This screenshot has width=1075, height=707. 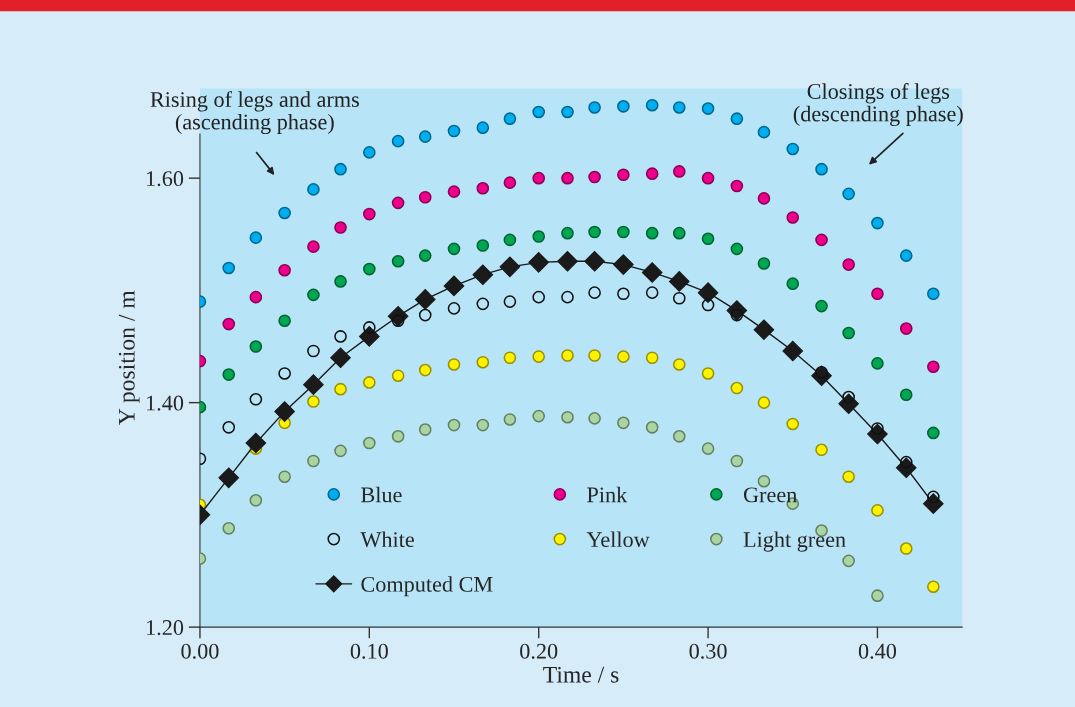 What do you see at coordinates (165, 628) in the screenshot?
I see `y-tick-label: 1.20` at bounding box center [165, 628].